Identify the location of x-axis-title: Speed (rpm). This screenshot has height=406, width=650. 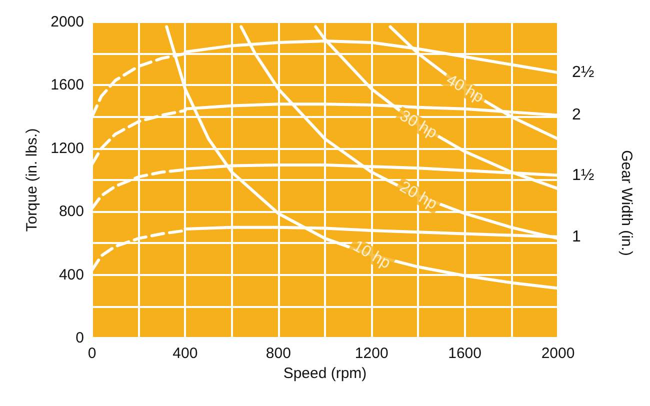
(325, 373).